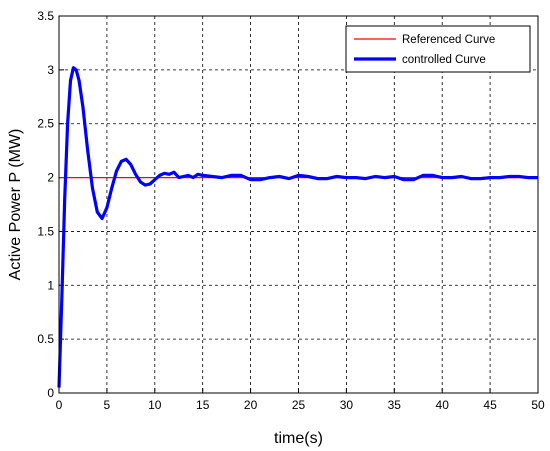 The width and height of the screenshot is (550, 451). I want to click on legend-box, so click(438, 49).